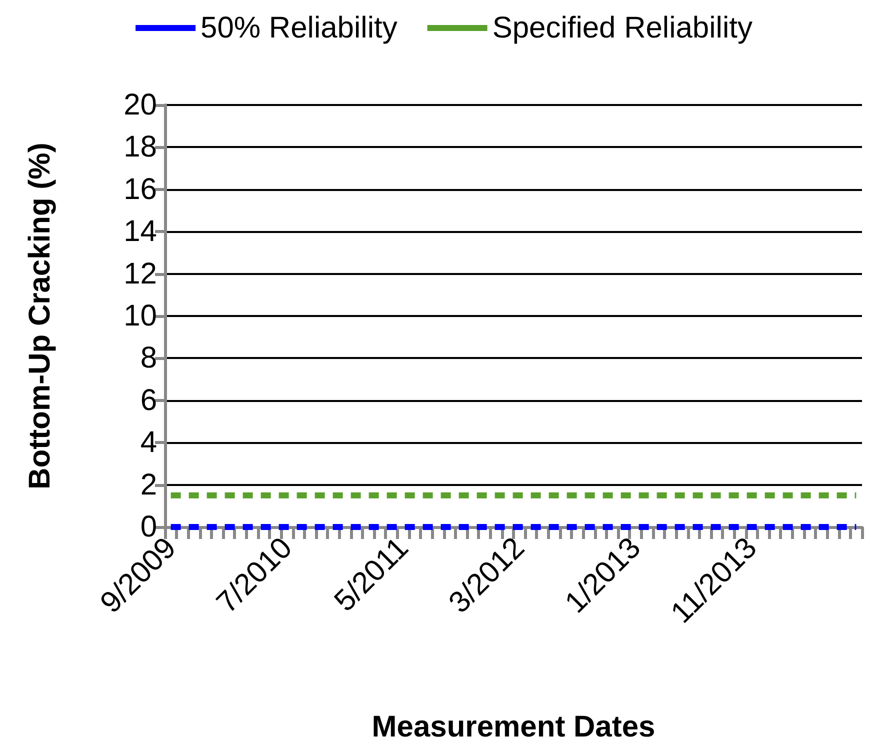 Image resolution: width=888 pixels, height=755 pixels. I want to click on y-axis-title: Bottom-Up Cracking (%), so click(40, 316).